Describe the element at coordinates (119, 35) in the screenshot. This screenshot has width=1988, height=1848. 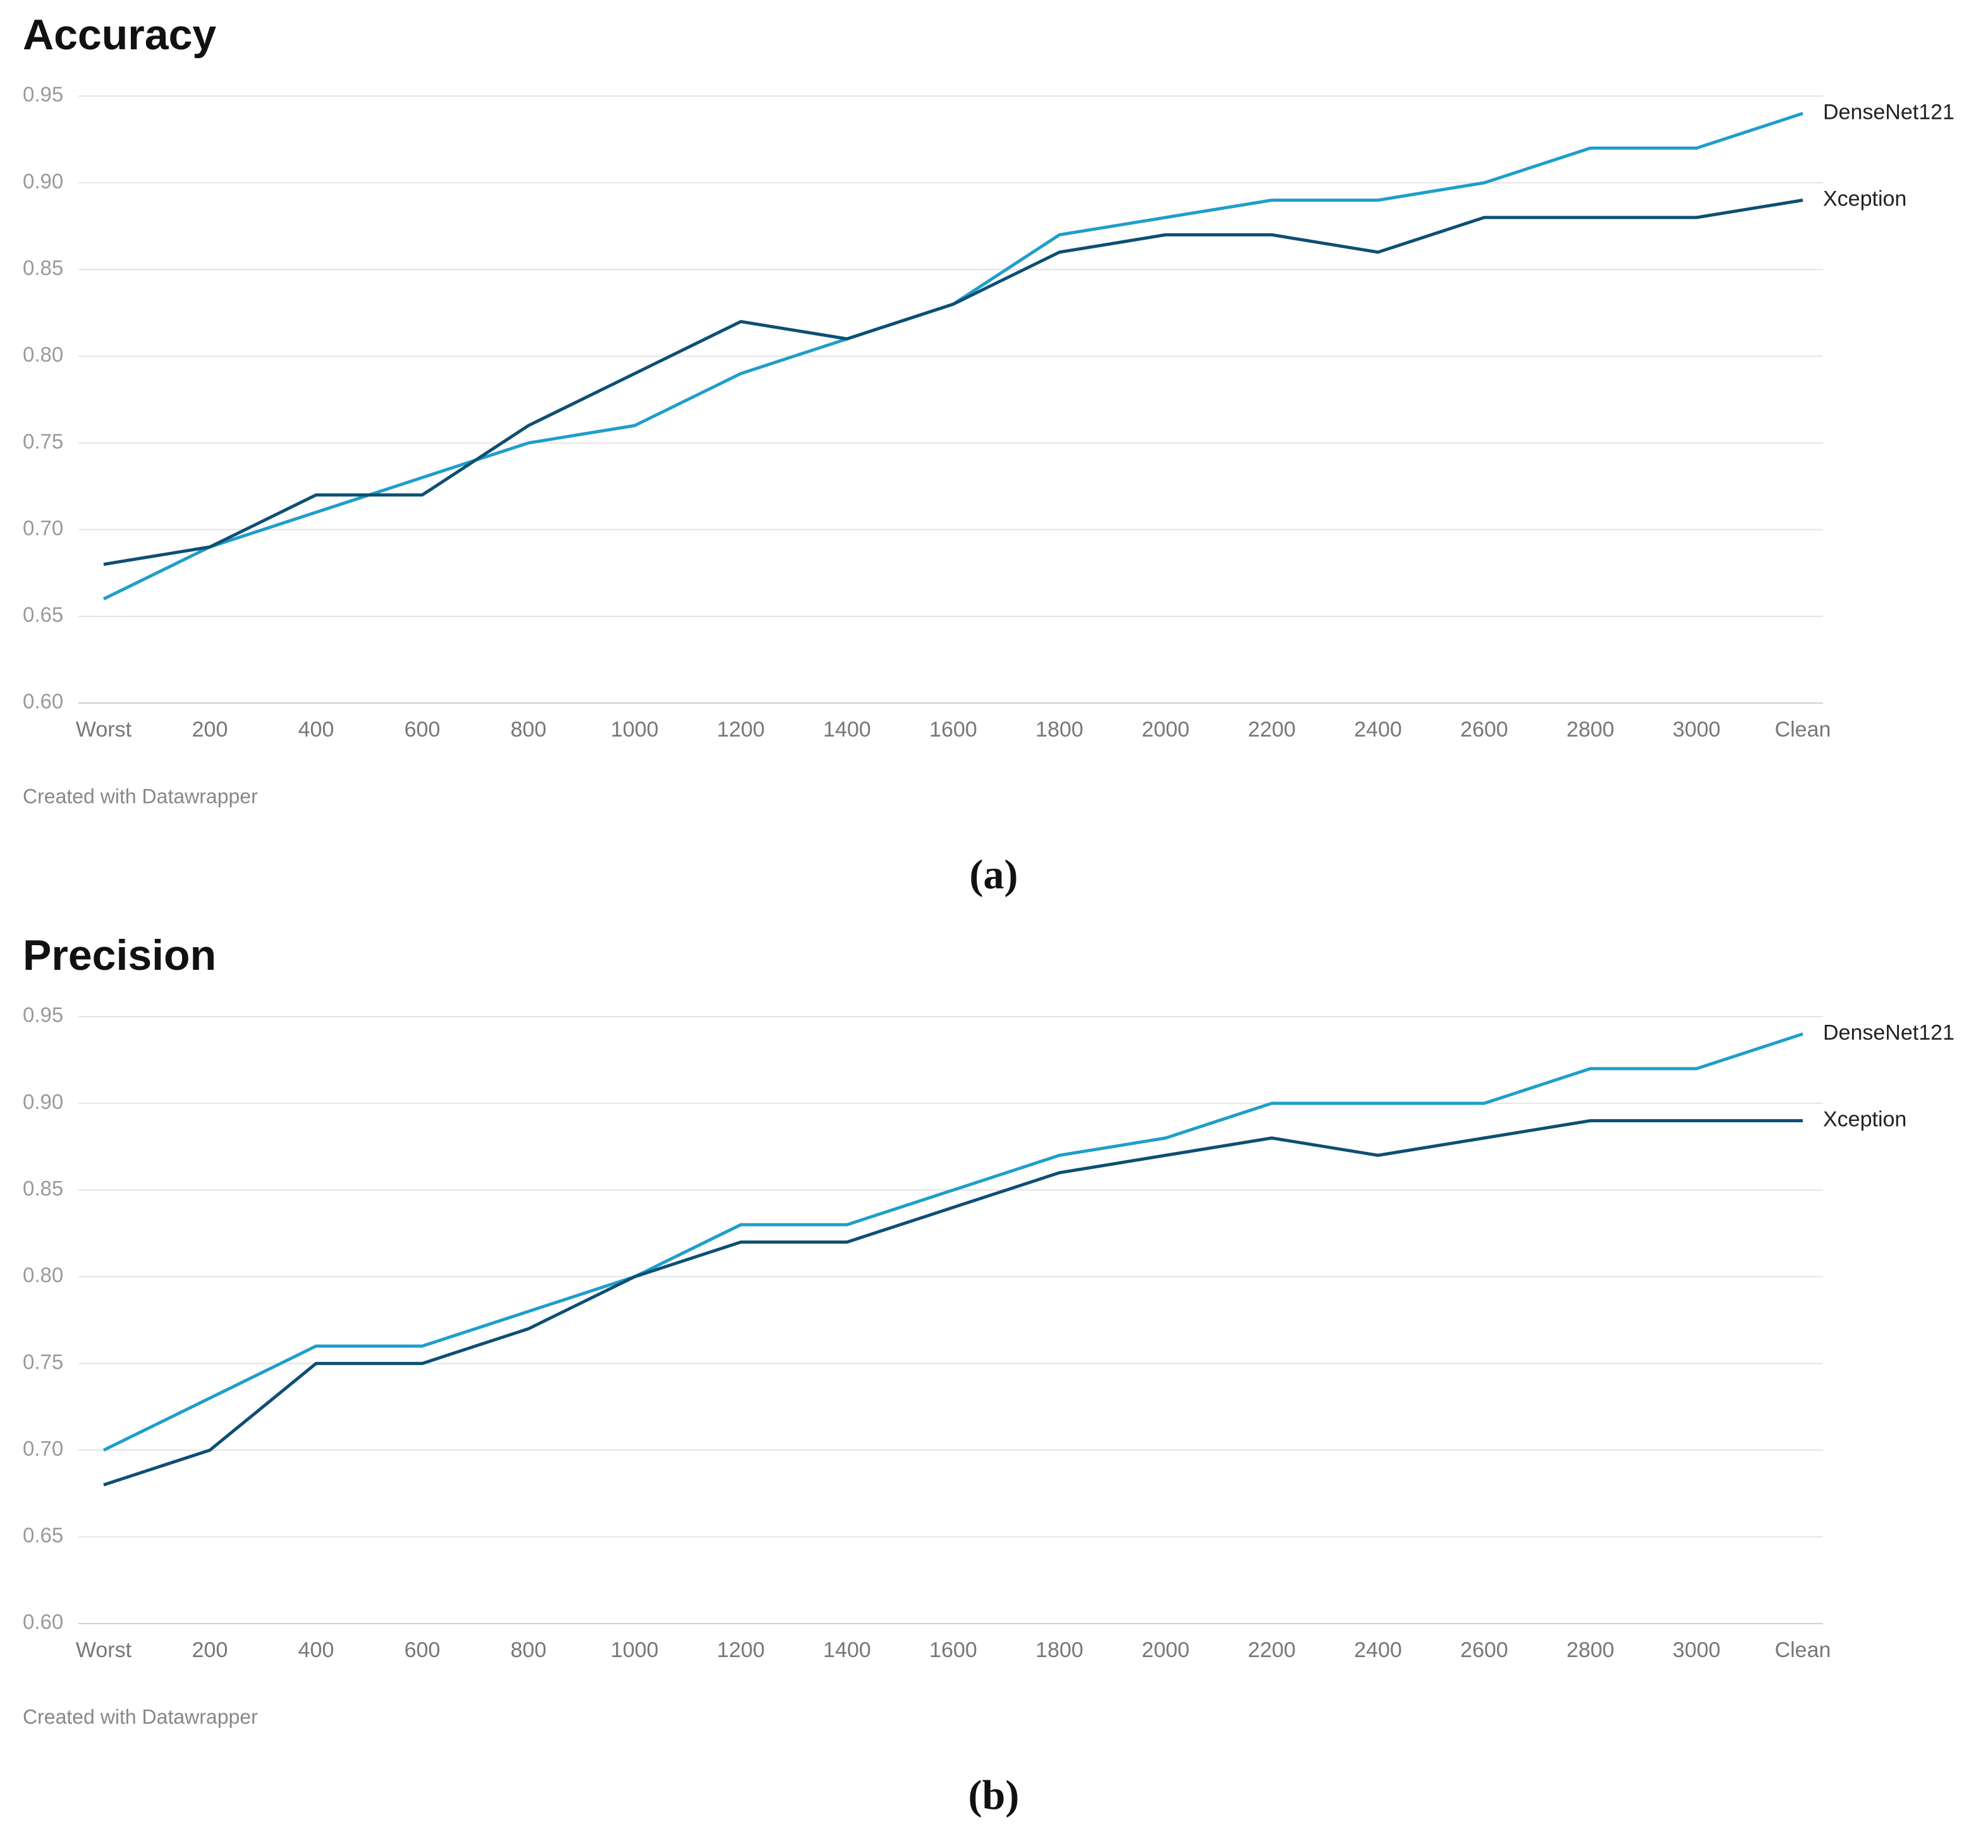
I see `chart-title: Accuracy` at that location.